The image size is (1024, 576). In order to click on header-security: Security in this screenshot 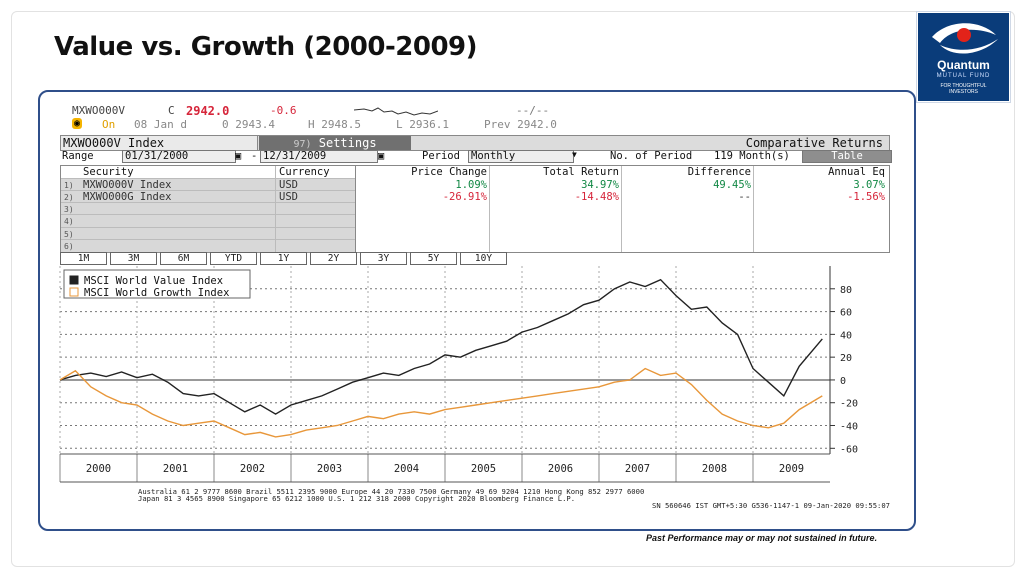, I will do `click(108, 172)`.